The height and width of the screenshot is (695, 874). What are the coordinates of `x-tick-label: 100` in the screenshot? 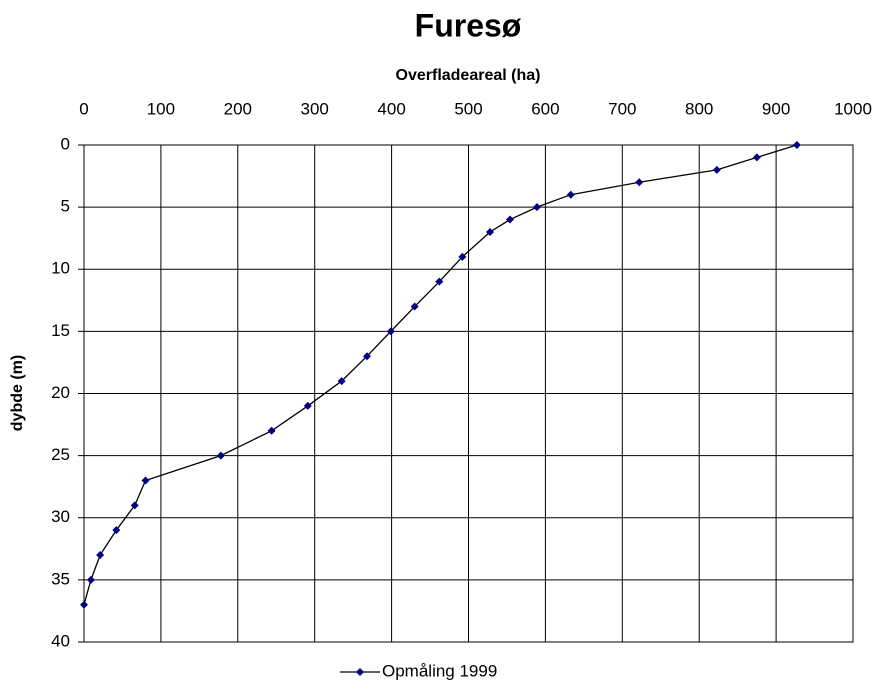 It's located at (161, 108).